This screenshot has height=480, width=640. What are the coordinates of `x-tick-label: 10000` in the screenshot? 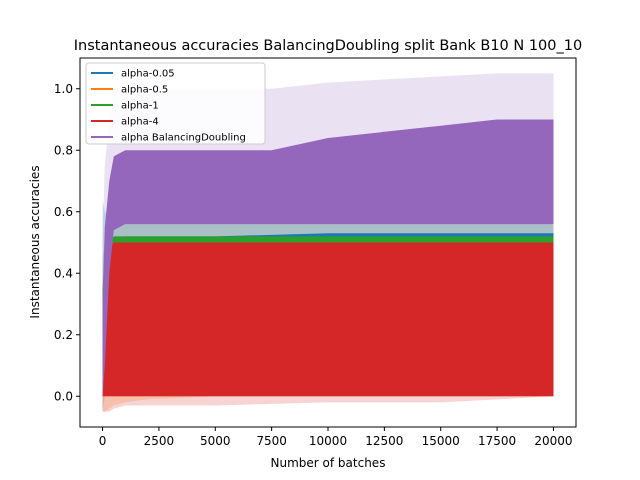 It's located at (328, 441).